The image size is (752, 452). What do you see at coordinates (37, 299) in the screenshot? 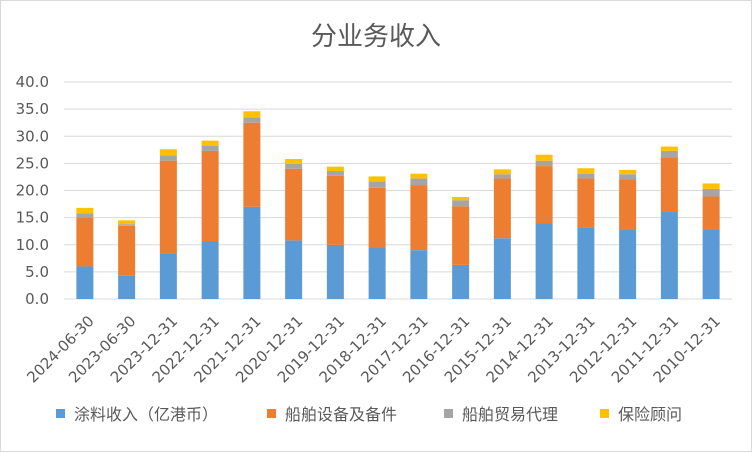
I see `y-tick-label: 0.0` at bounding box center [37, 299].